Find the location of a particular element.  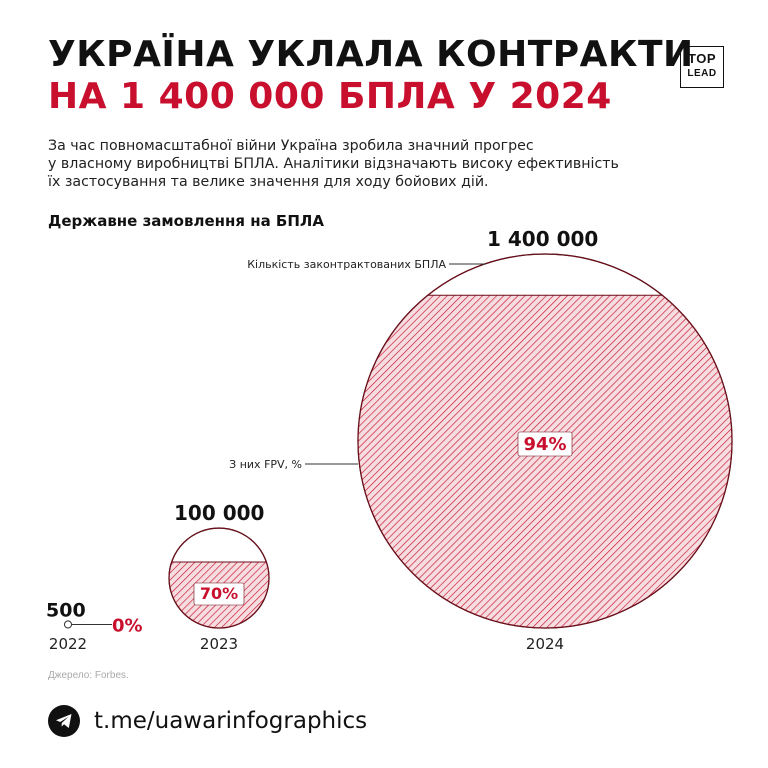

year-label-2022: 2022 is located at coordinates (68, 644).